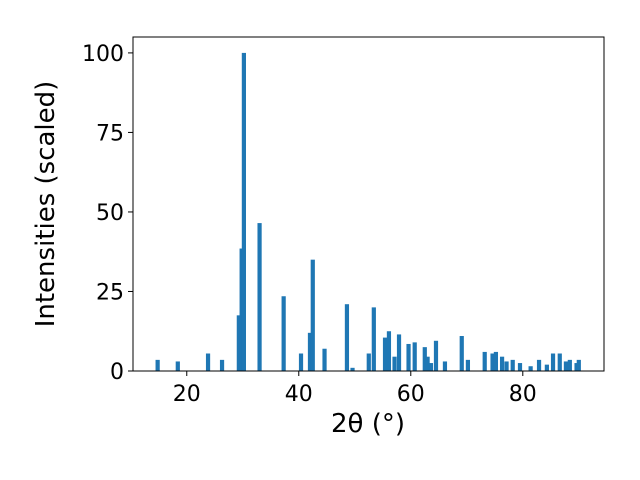  I want to click on x-axis-label: 2θ (°), so click(368, 424).